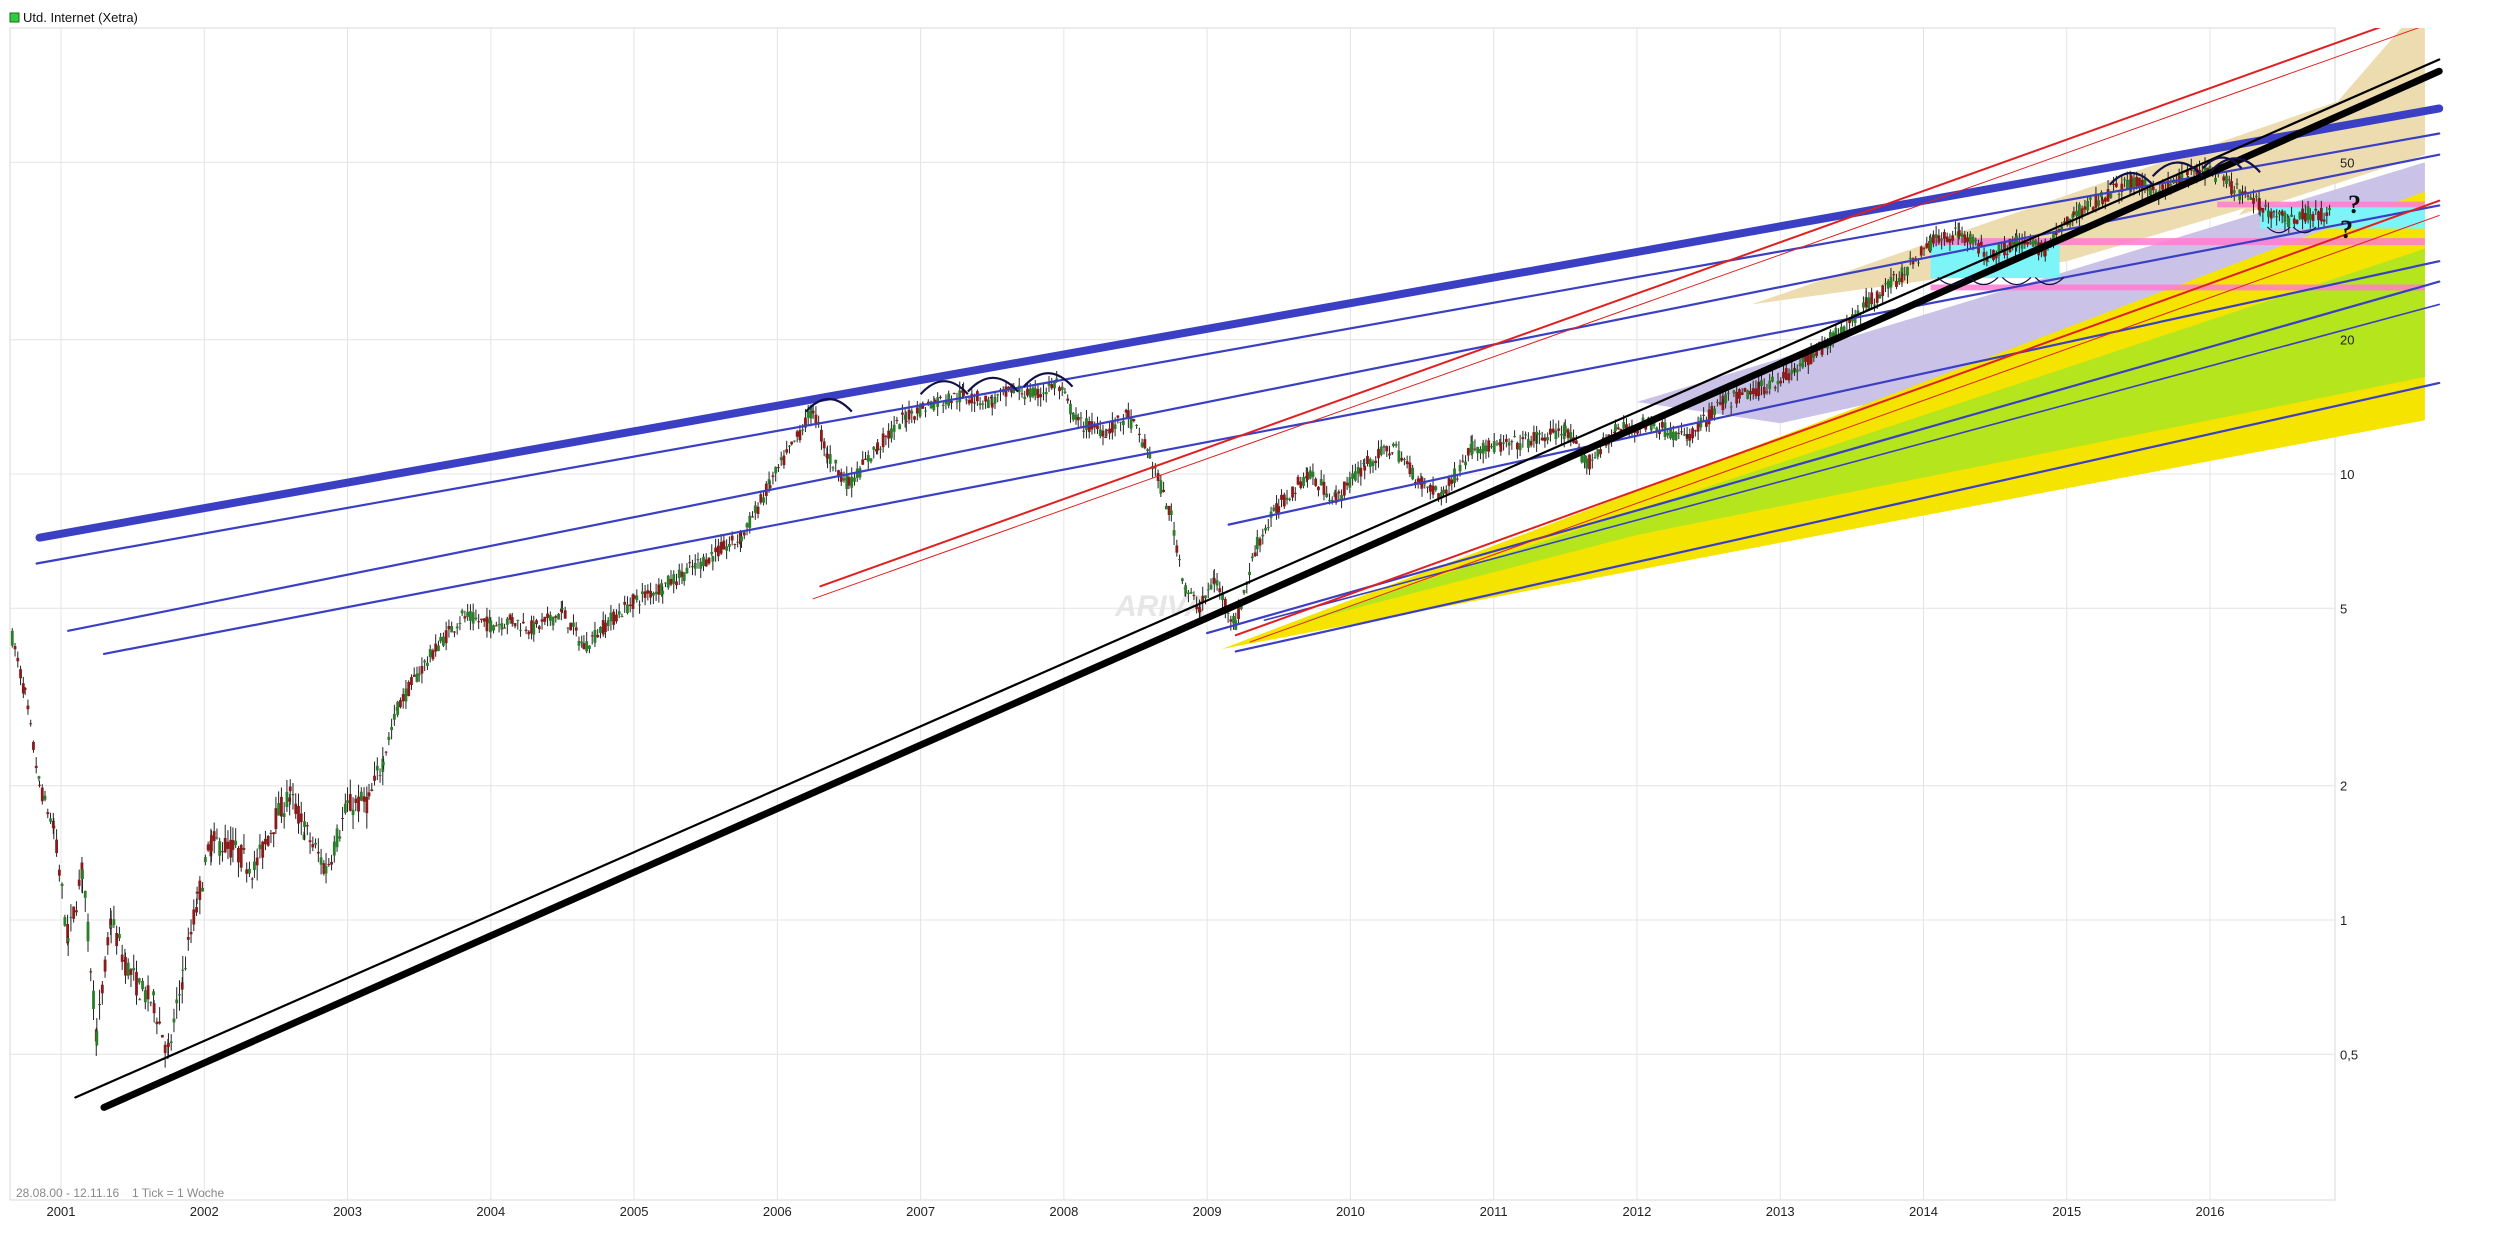 Image resolution: width=2510 pixels, height=1244 pixels. Describe the element at coordinates (1561, 284) in the screenshot. I see `top-arcs` at that location.